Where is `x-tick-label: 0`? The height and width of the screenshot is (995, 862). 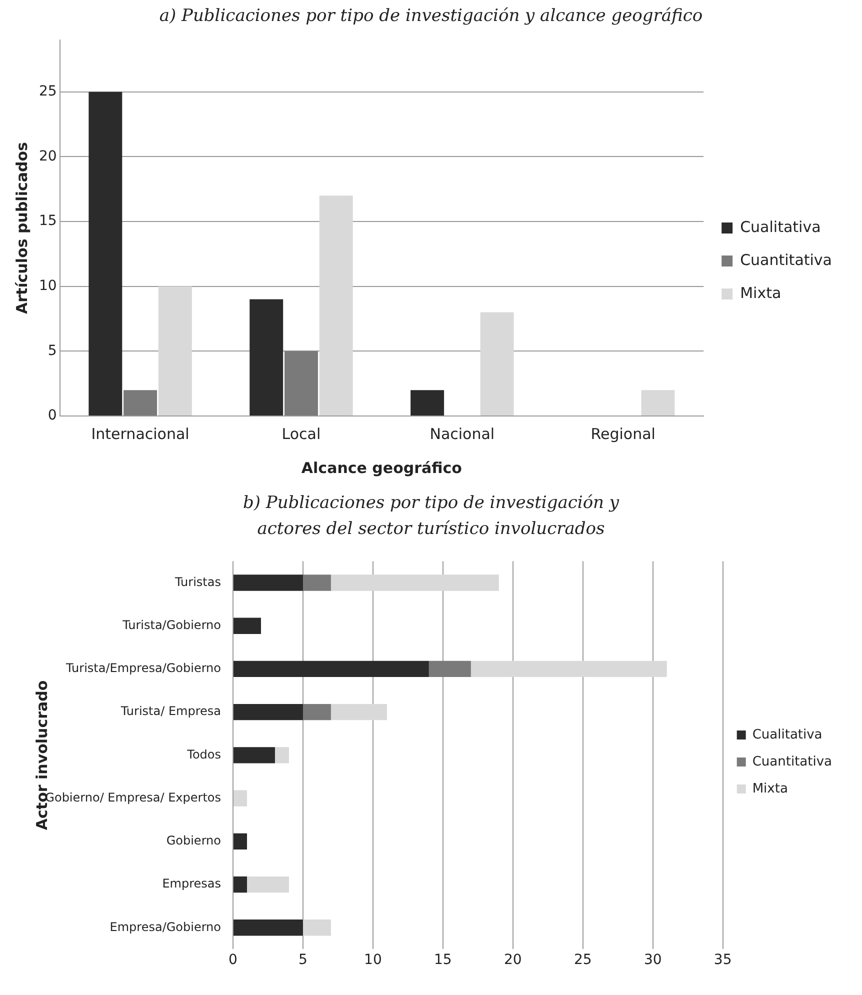
x-tick-label: 0 is located at coordinates (233, 960).